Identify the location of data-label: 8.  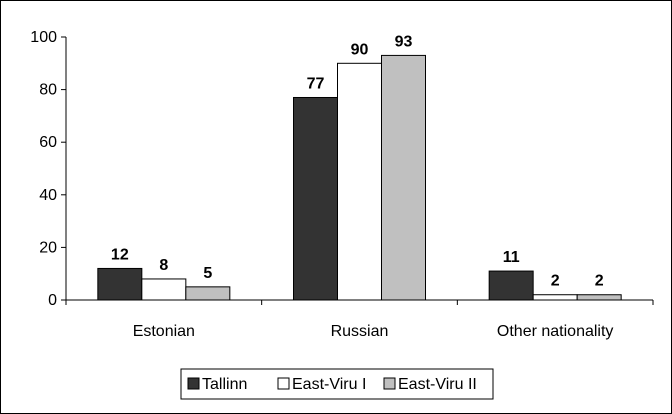
(163, 265).